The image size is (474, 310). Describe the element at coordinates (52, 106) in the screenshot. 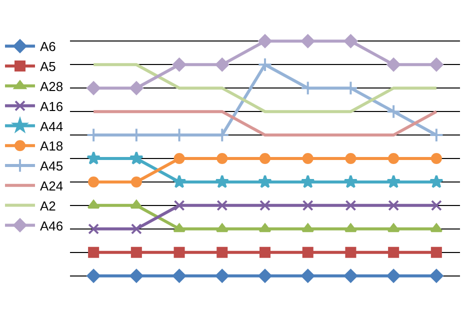

I see `legend-label: A16` at that location.